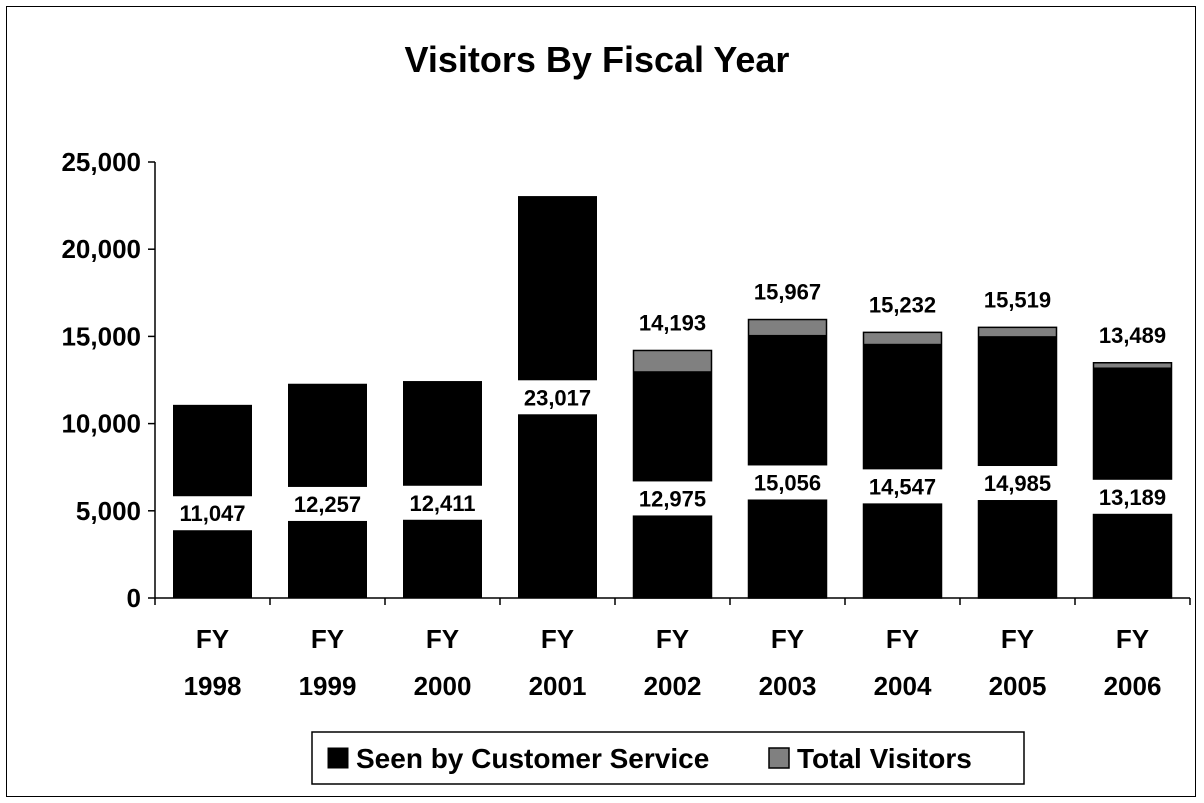 The height and width of the screenshot is (803, 1204). What do you see at coordinates (1133, 686) in the screenshot?
I see `x-category-label: 2006` at bounding box center [1133, 686].